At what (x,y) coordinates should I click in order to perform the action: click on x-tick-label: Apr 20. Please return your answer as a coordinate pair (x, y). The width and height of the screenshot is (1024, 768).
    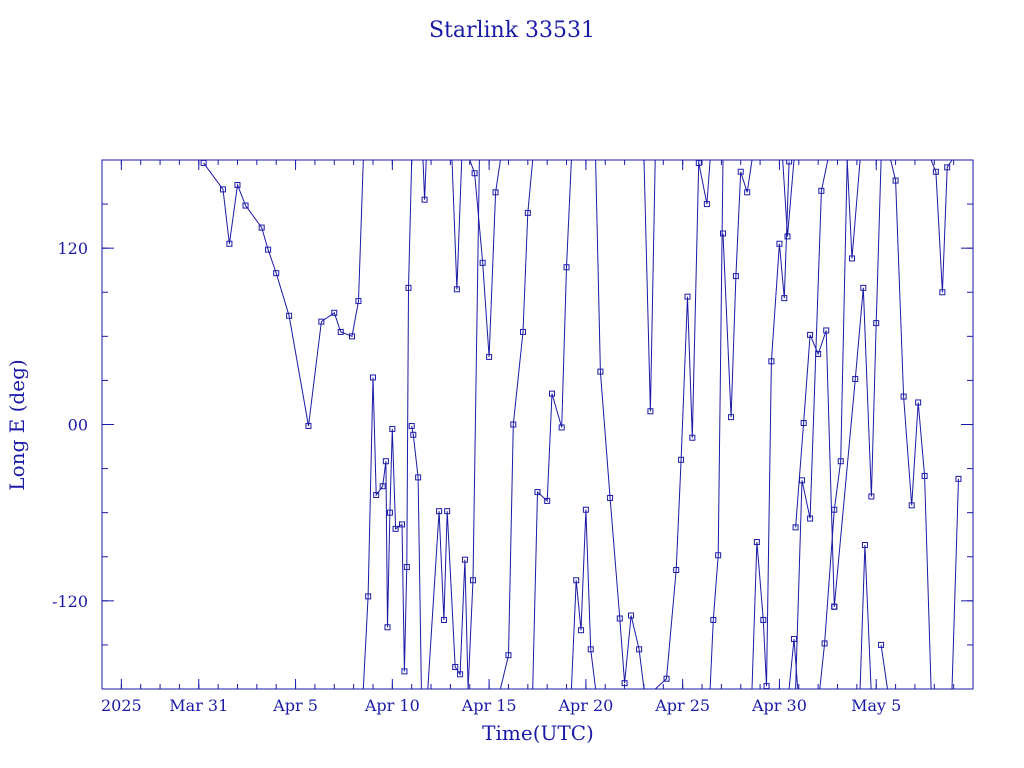
    Looking at the image, I should click on (585, 705).